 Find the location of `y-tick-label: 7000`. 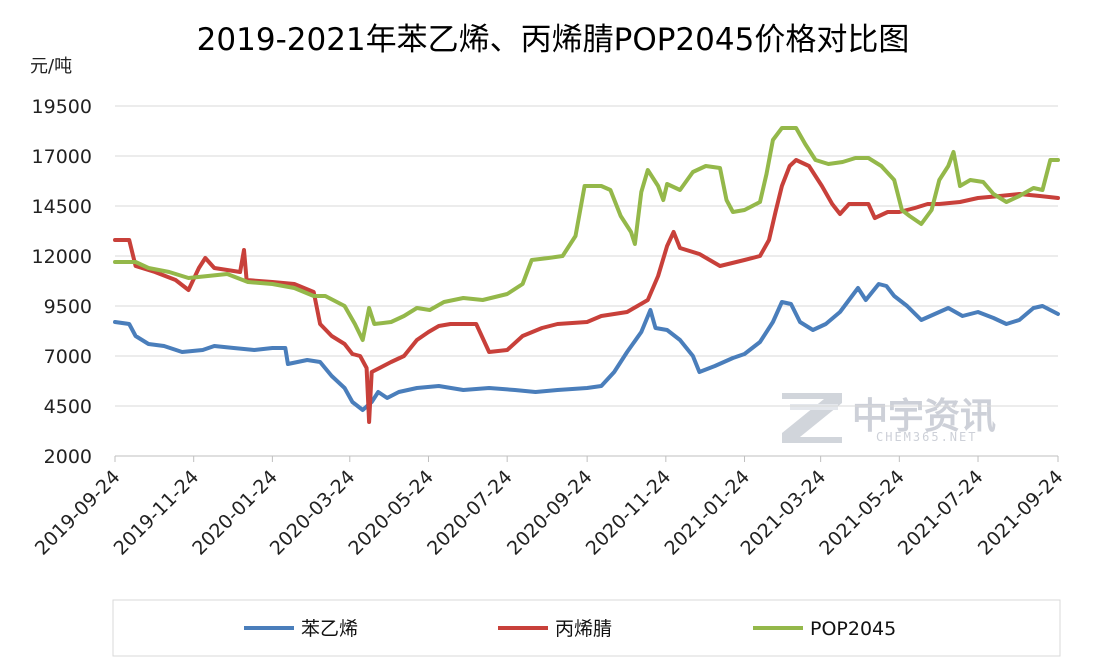

y-tick-label: 7000 is located at coordinates (68, 357).